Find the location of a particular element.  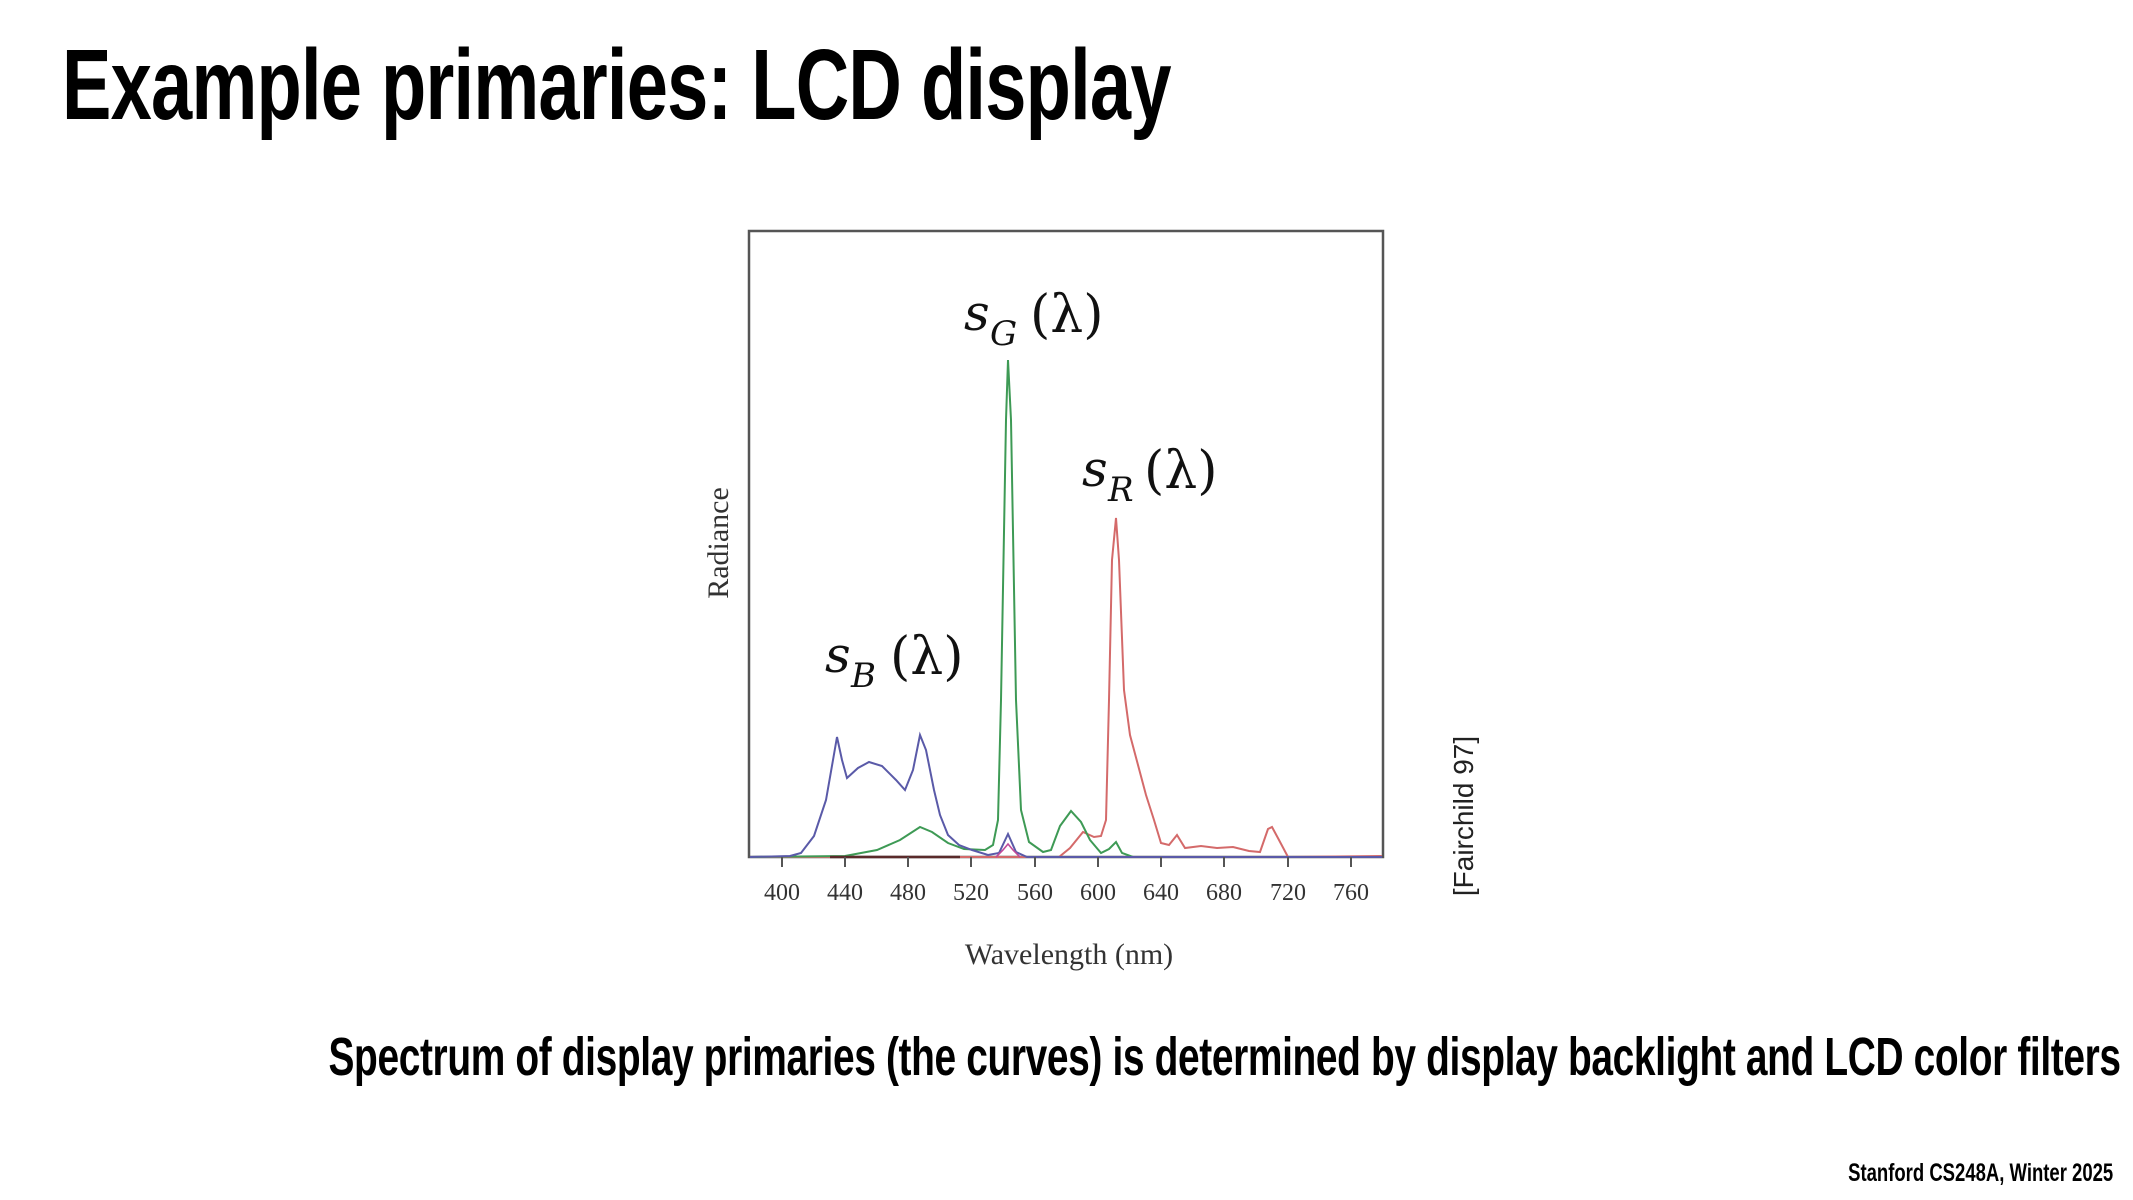

series-green-curve is located at coordinates (1065, 608).